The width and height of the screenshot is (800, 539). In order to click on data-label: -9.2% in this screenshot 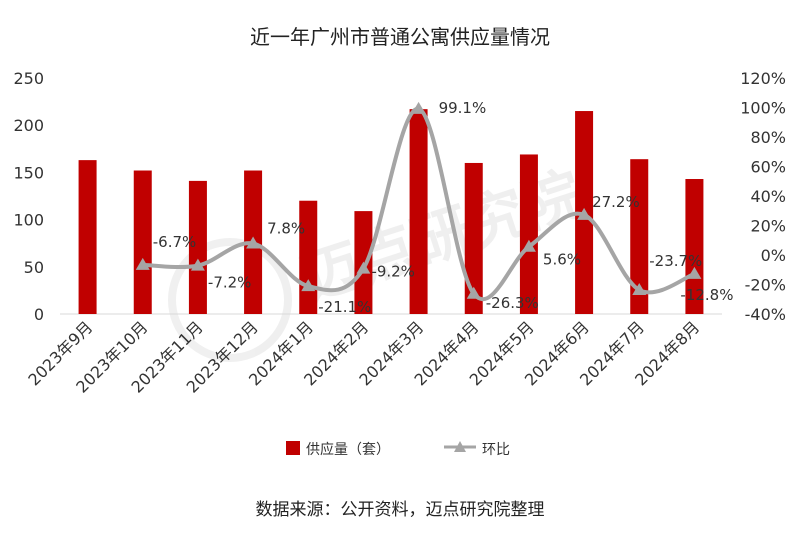, I will do `click(393, 272)`.